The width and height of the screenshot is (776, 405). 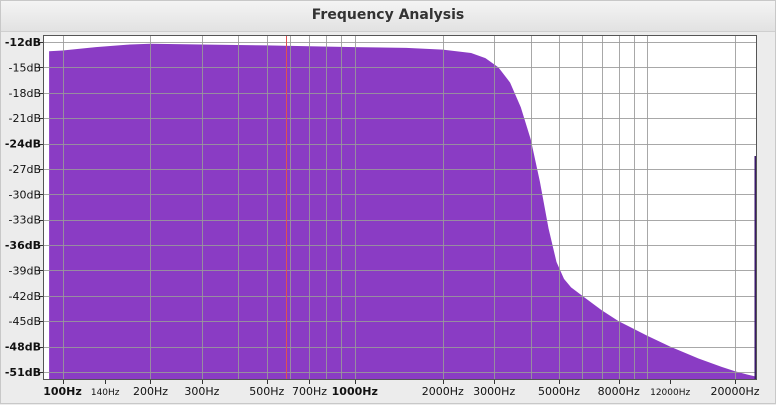 I want to click on y-tick-label: -33dB, so click(x=25, y=220).